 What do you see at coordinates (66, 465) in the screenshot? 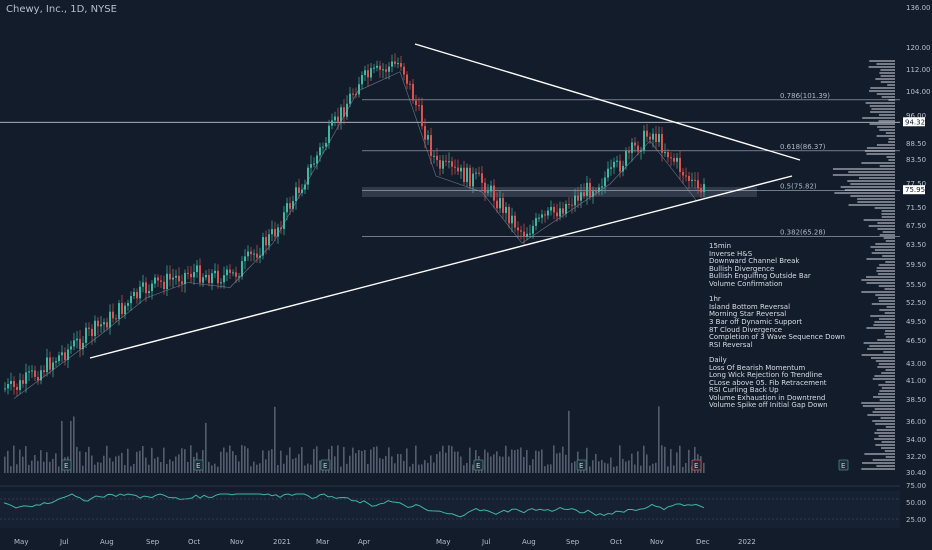
I see `earnings-marker` at bounding box center [66, 465].